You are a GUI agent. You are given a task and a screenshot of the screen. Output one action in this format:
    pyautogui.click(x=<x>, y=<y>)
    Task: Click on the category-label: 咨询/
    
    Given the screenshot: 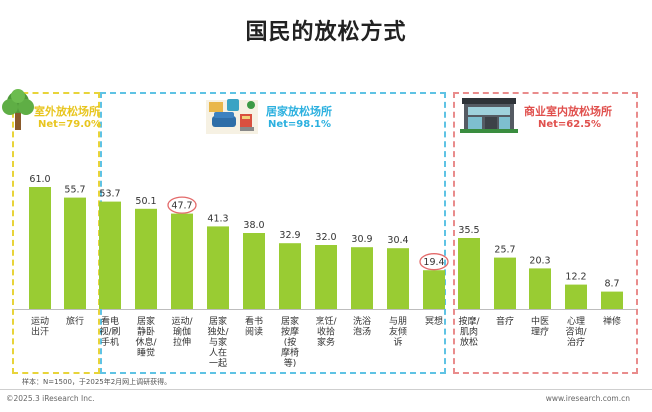 What is the action you would take?
    pyautogui.click(x=576, y=332)
    